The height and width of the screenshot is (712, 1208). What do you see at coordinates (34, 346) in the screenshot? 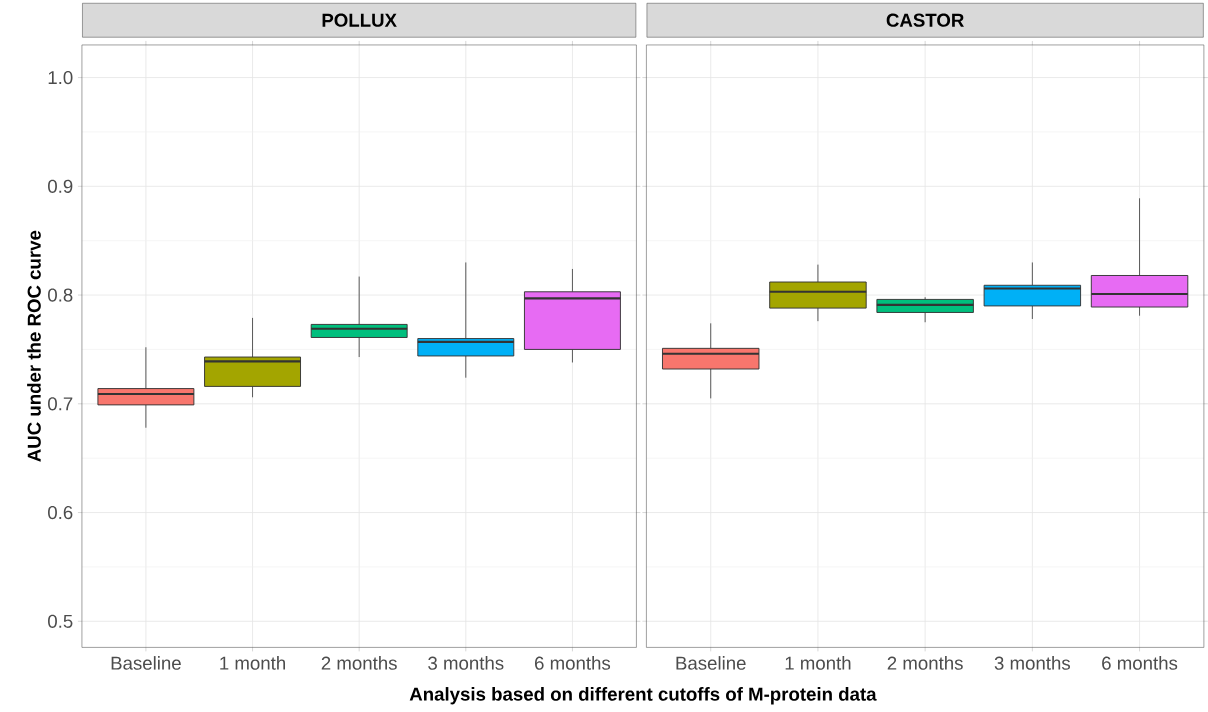
I see `y-axis-title: AUC under the ROC curve` at bounding box center [34, 346].